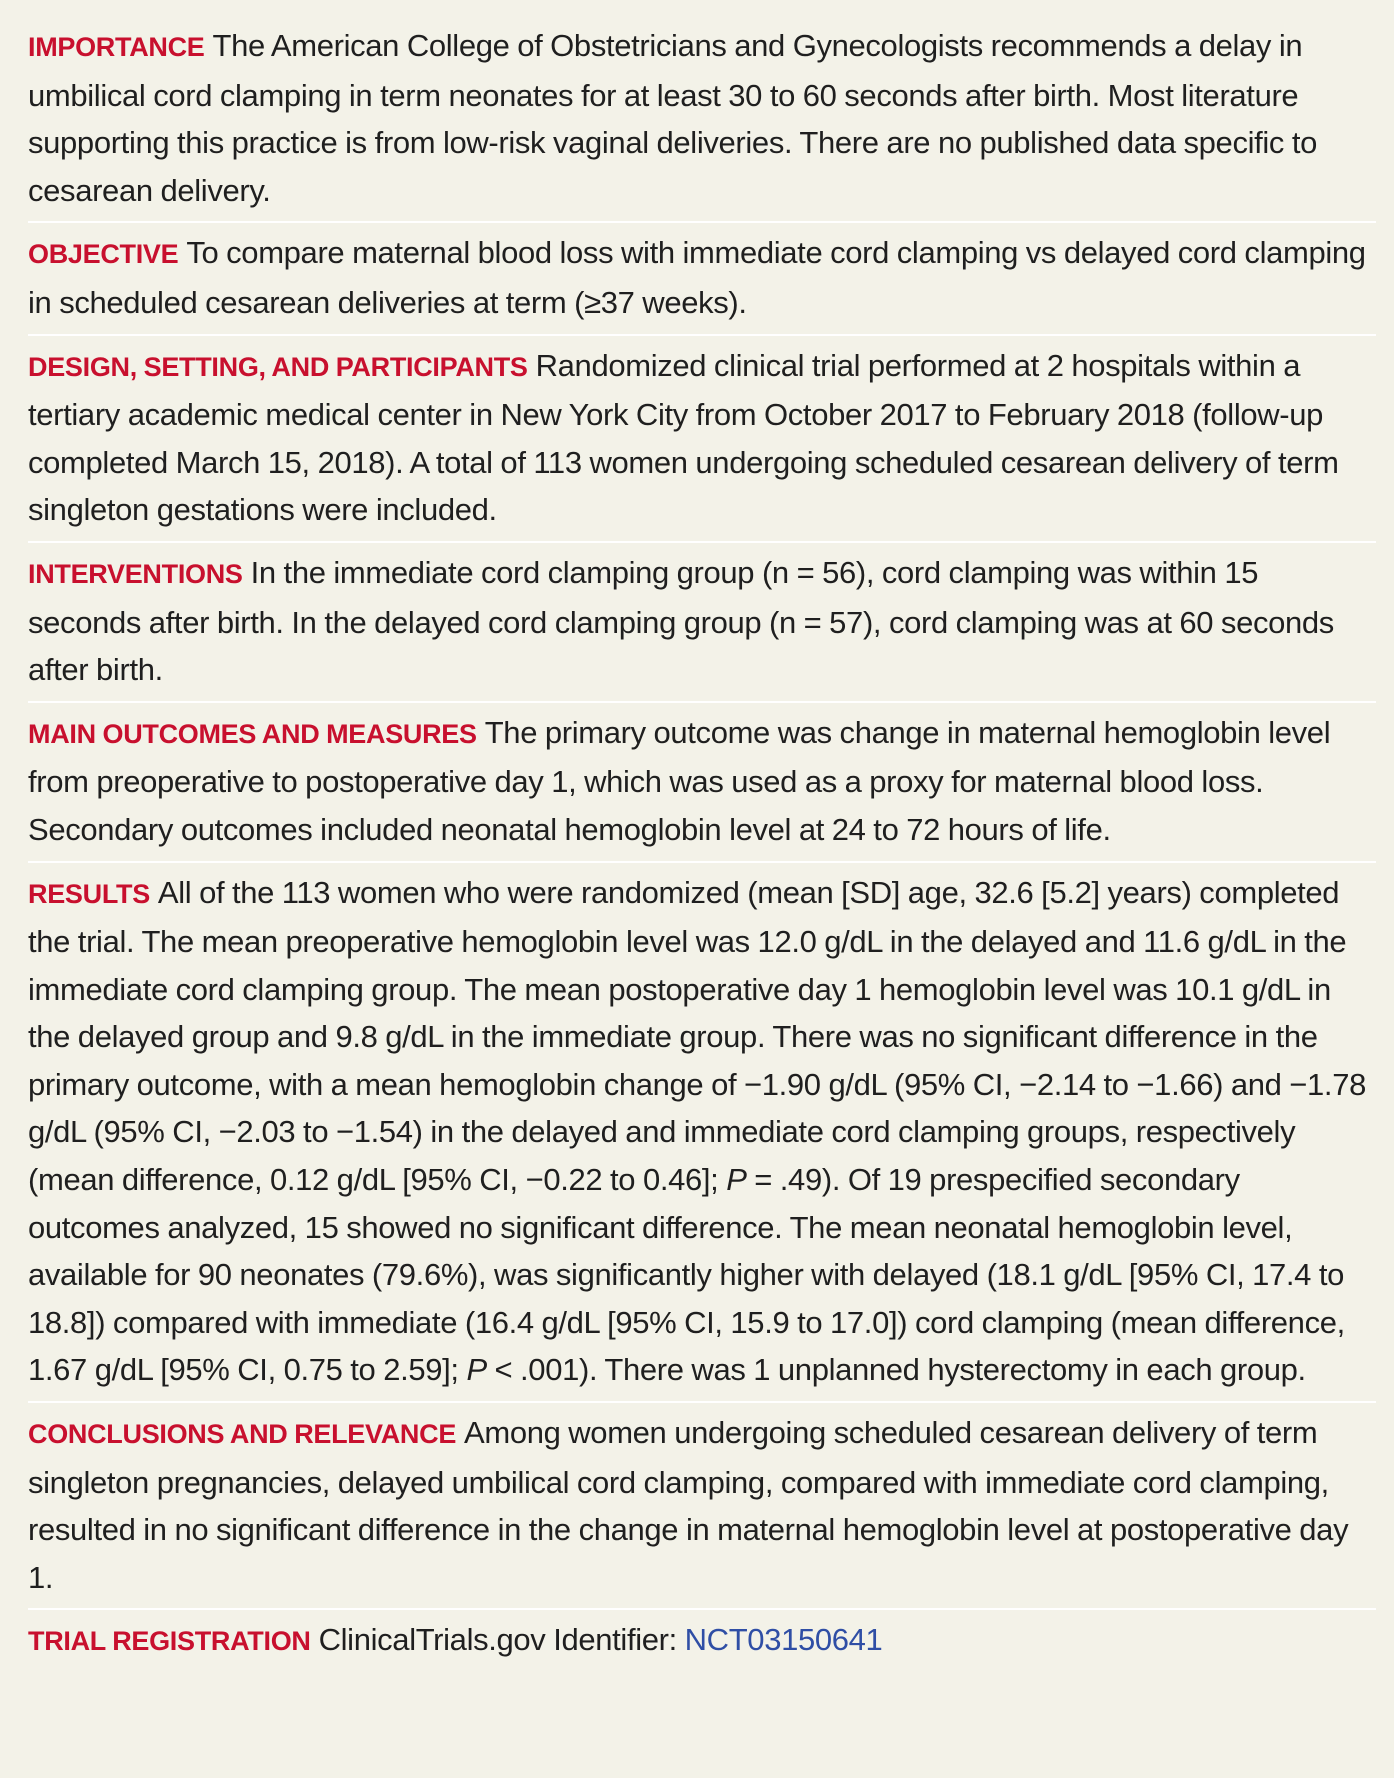 The width and height of the screenshot is (1394, 1778). I want to click on outcomes-heading: MAIN OUTCOMES AND MEASURES, so click(252, 733).